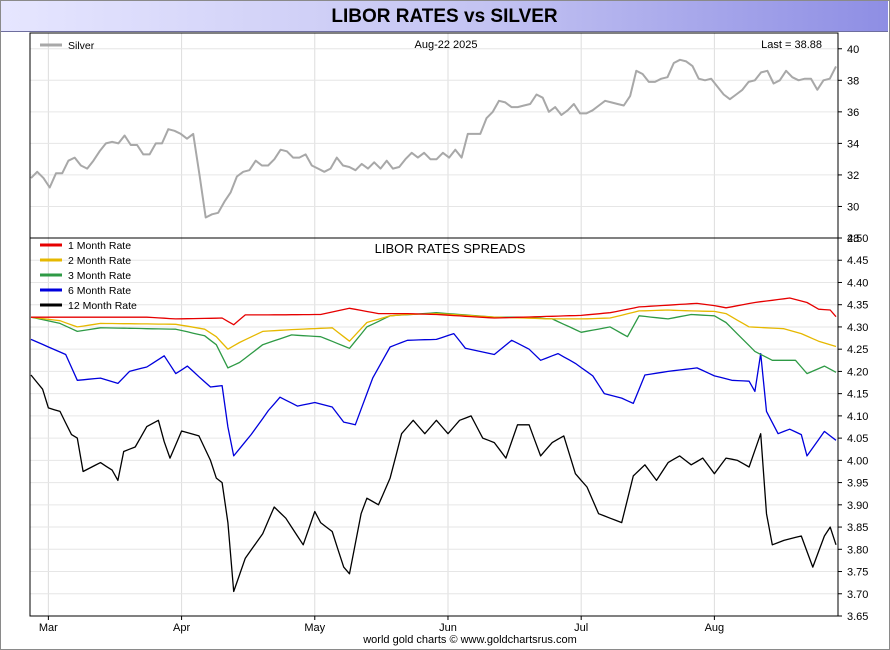 Image resolution: width=890 pixels, height=650 pixels. I want to click on silver-y-tick-label: 36, so click(853, 113).